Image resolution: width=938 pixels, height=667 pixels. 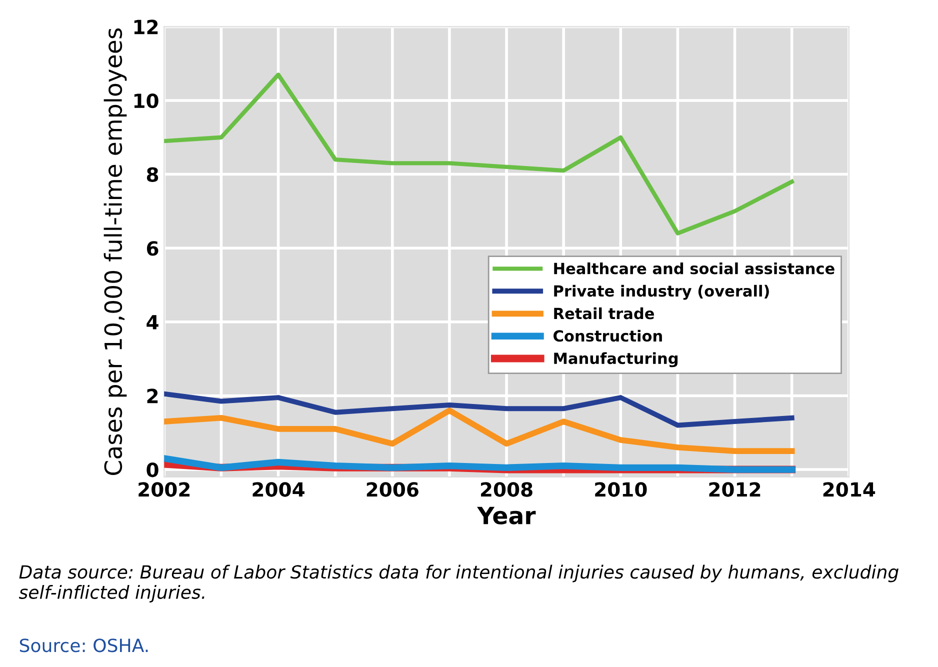 I want to click on y-axis-title: Cases per 10,000 full-time employees, so click(x=115, y=251).